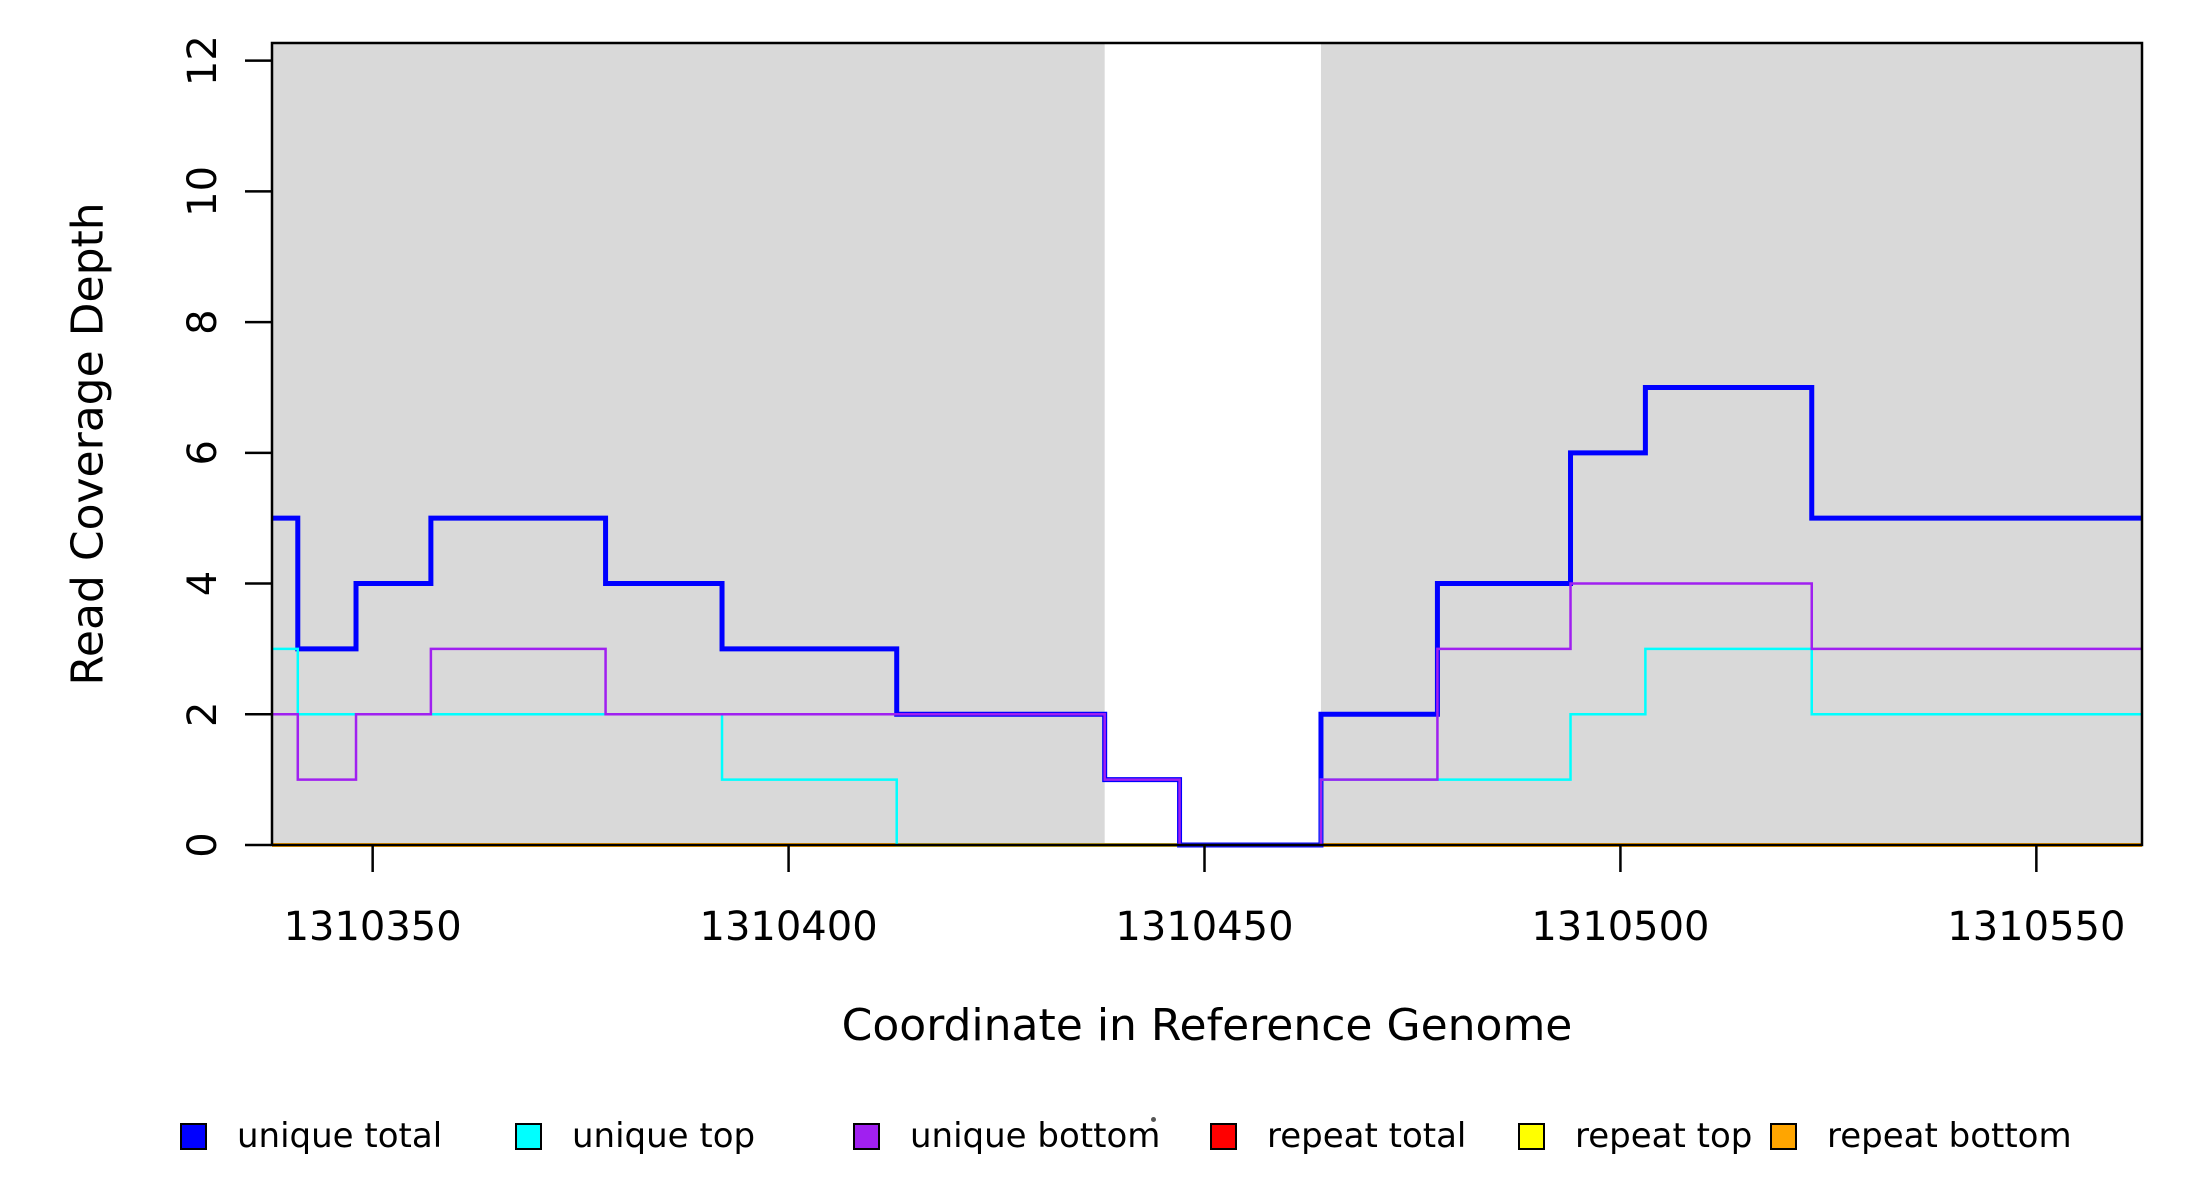  Describe the element at coordinates (1204, 927) in the screenshot. I see `x-tick-label: 1310450` at that location.